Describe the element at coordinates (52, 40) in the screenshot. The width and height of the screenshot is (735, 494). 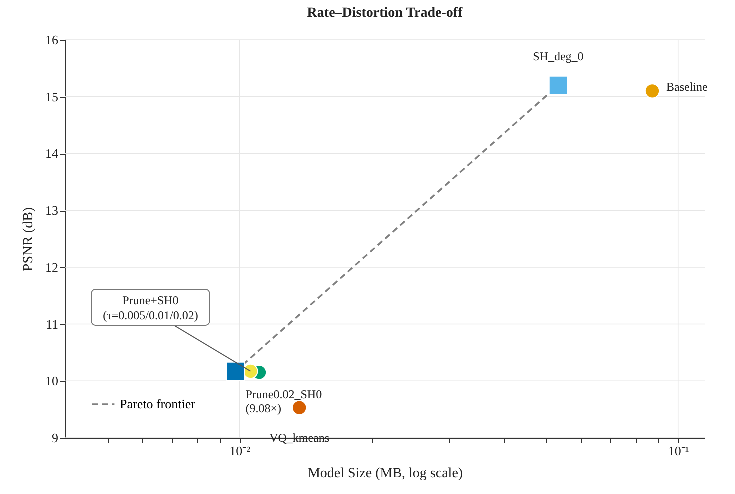
I see `y-tick-label: 16` at that location.